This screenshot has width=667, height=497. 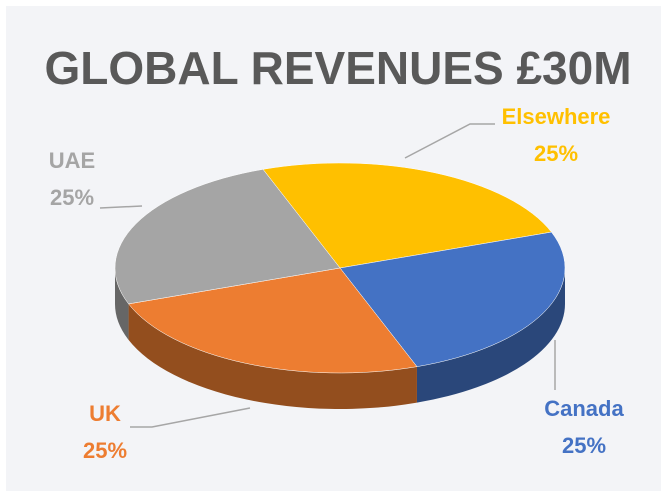 What do you see at coordinates (72, 160) in the screenshot?
I see `slice-label: UAE` at bounding box center [72, 160].